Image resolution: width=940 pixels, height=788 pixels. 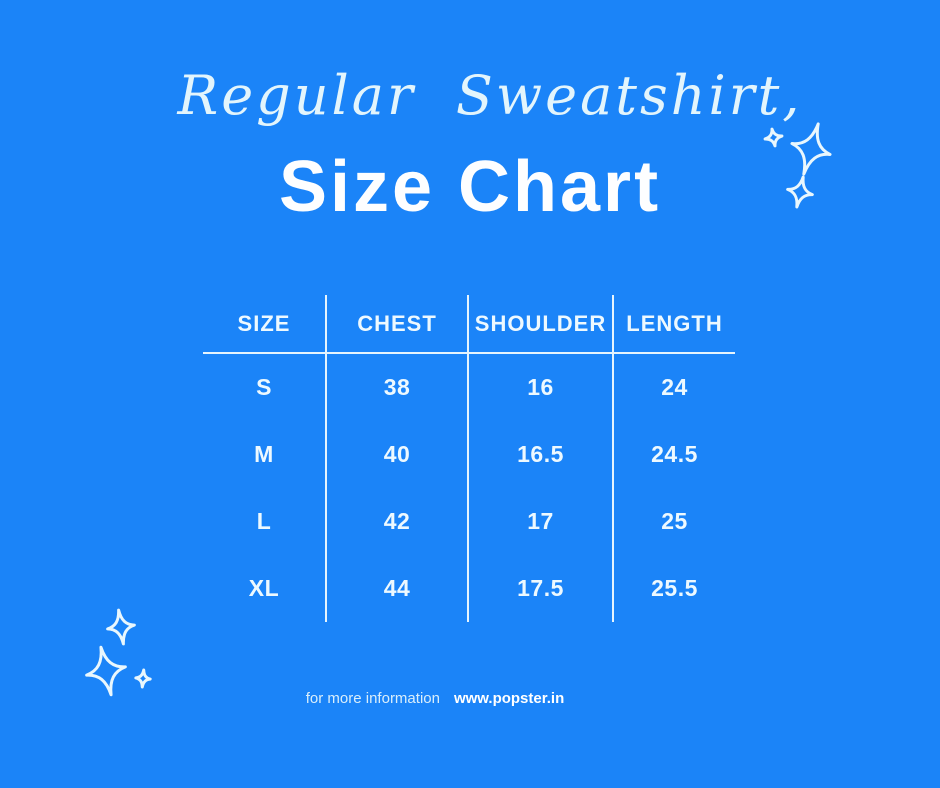 What do you see at coordinates (396, 521) in the screenshot?
I see `table-cell-chest: 42` at bounding box center [396, 521].